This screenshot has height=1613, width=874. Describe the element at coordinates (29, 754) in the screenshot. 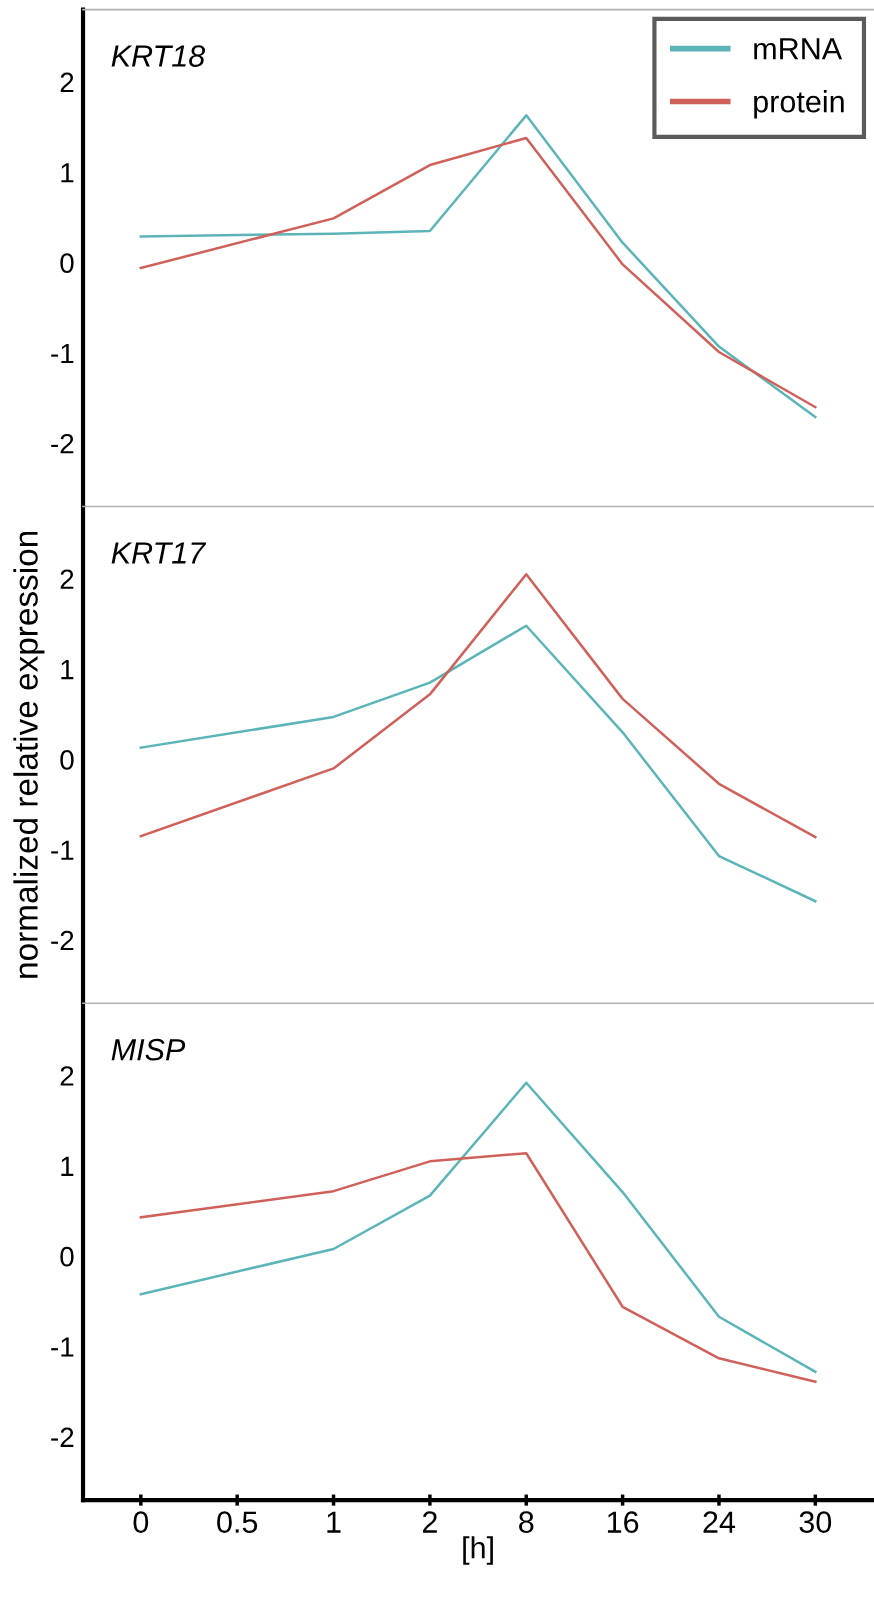

I see `y-axis-title: normalized relative expression` at that location.